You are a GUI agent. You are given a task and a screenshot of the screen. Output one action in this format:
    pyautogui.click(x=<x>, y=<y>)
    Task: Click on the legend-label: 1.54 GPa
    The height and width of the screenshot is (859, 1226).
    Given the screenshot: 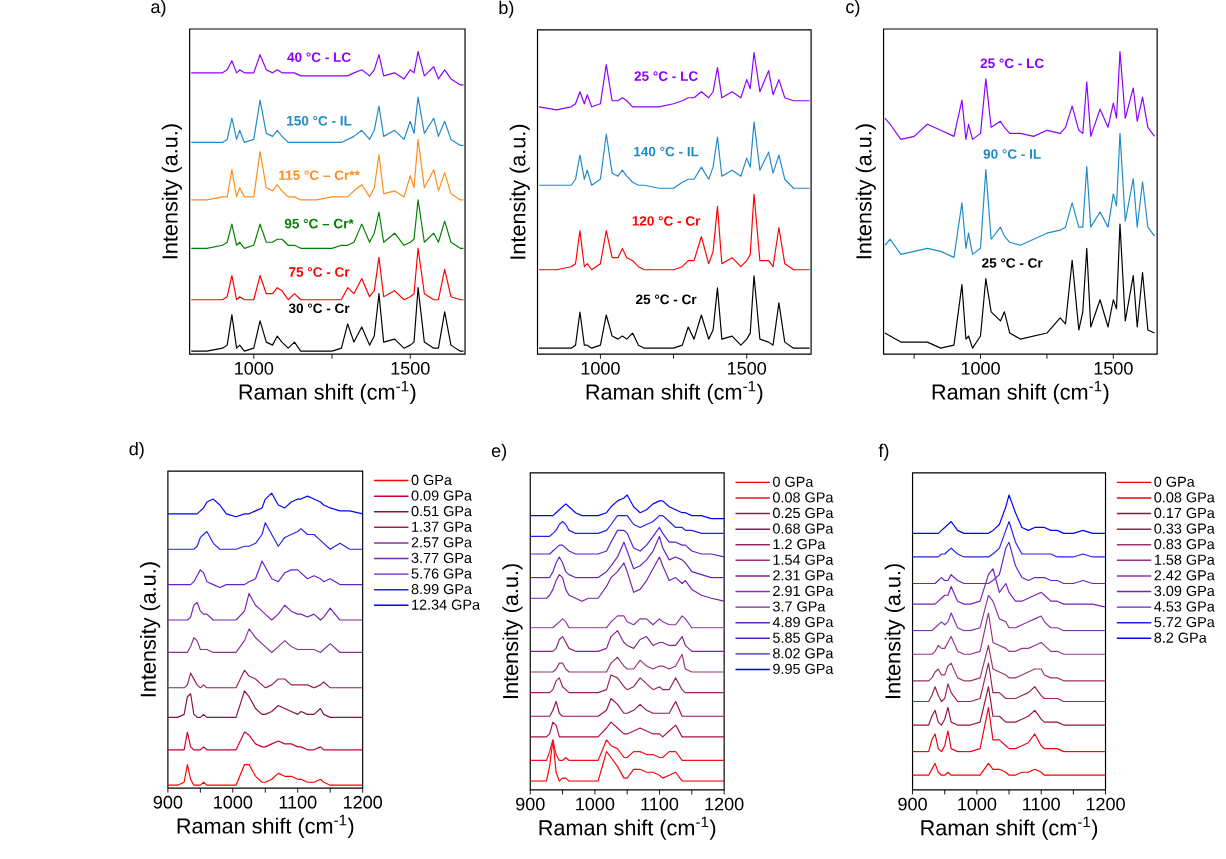 What is the action you would take?
    pyautogui.click(x=803, y=559)
    